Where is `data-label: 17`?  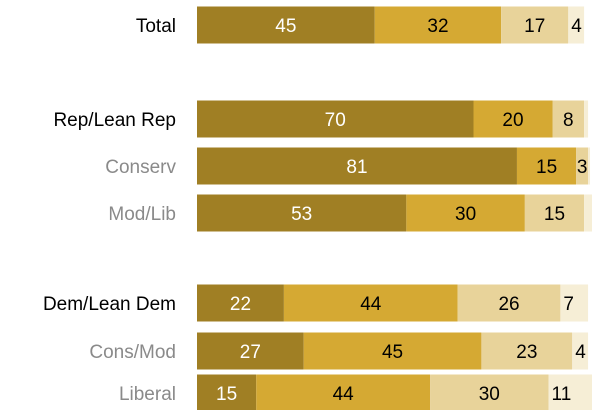 data-label: 17 is located at coordinates (534, 26).